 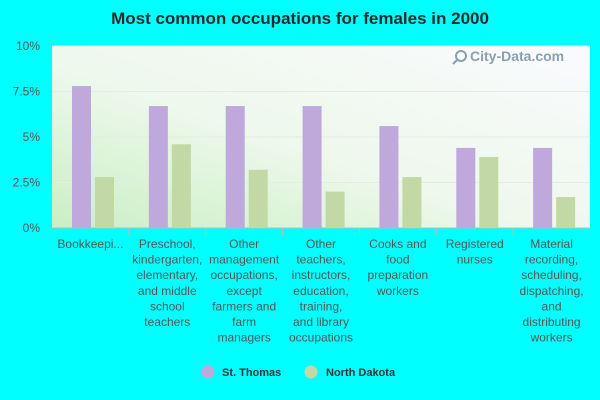 What do you see at coordinates (321, 322) in the screenshot?
I see `x-category-label: and library` at bounding box center [321, 322].